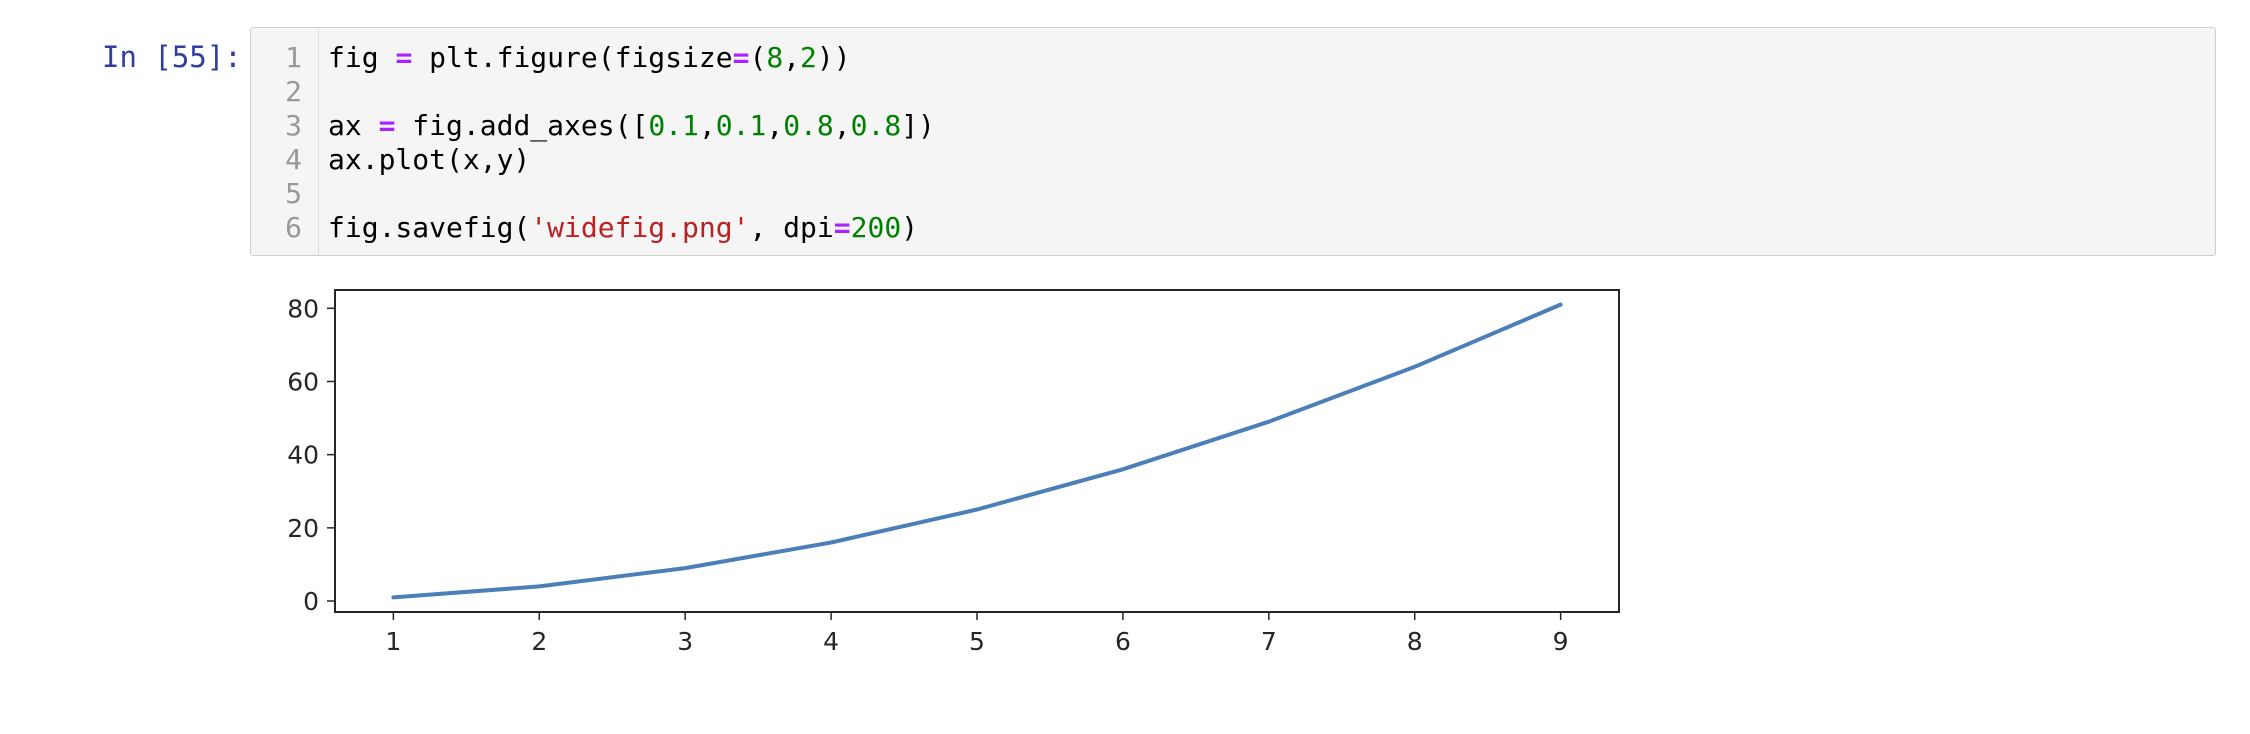 Image resolution: width=2250 pixels, height=734 pixels. I want to click on x-tick-label: 5, so click(977, 641).